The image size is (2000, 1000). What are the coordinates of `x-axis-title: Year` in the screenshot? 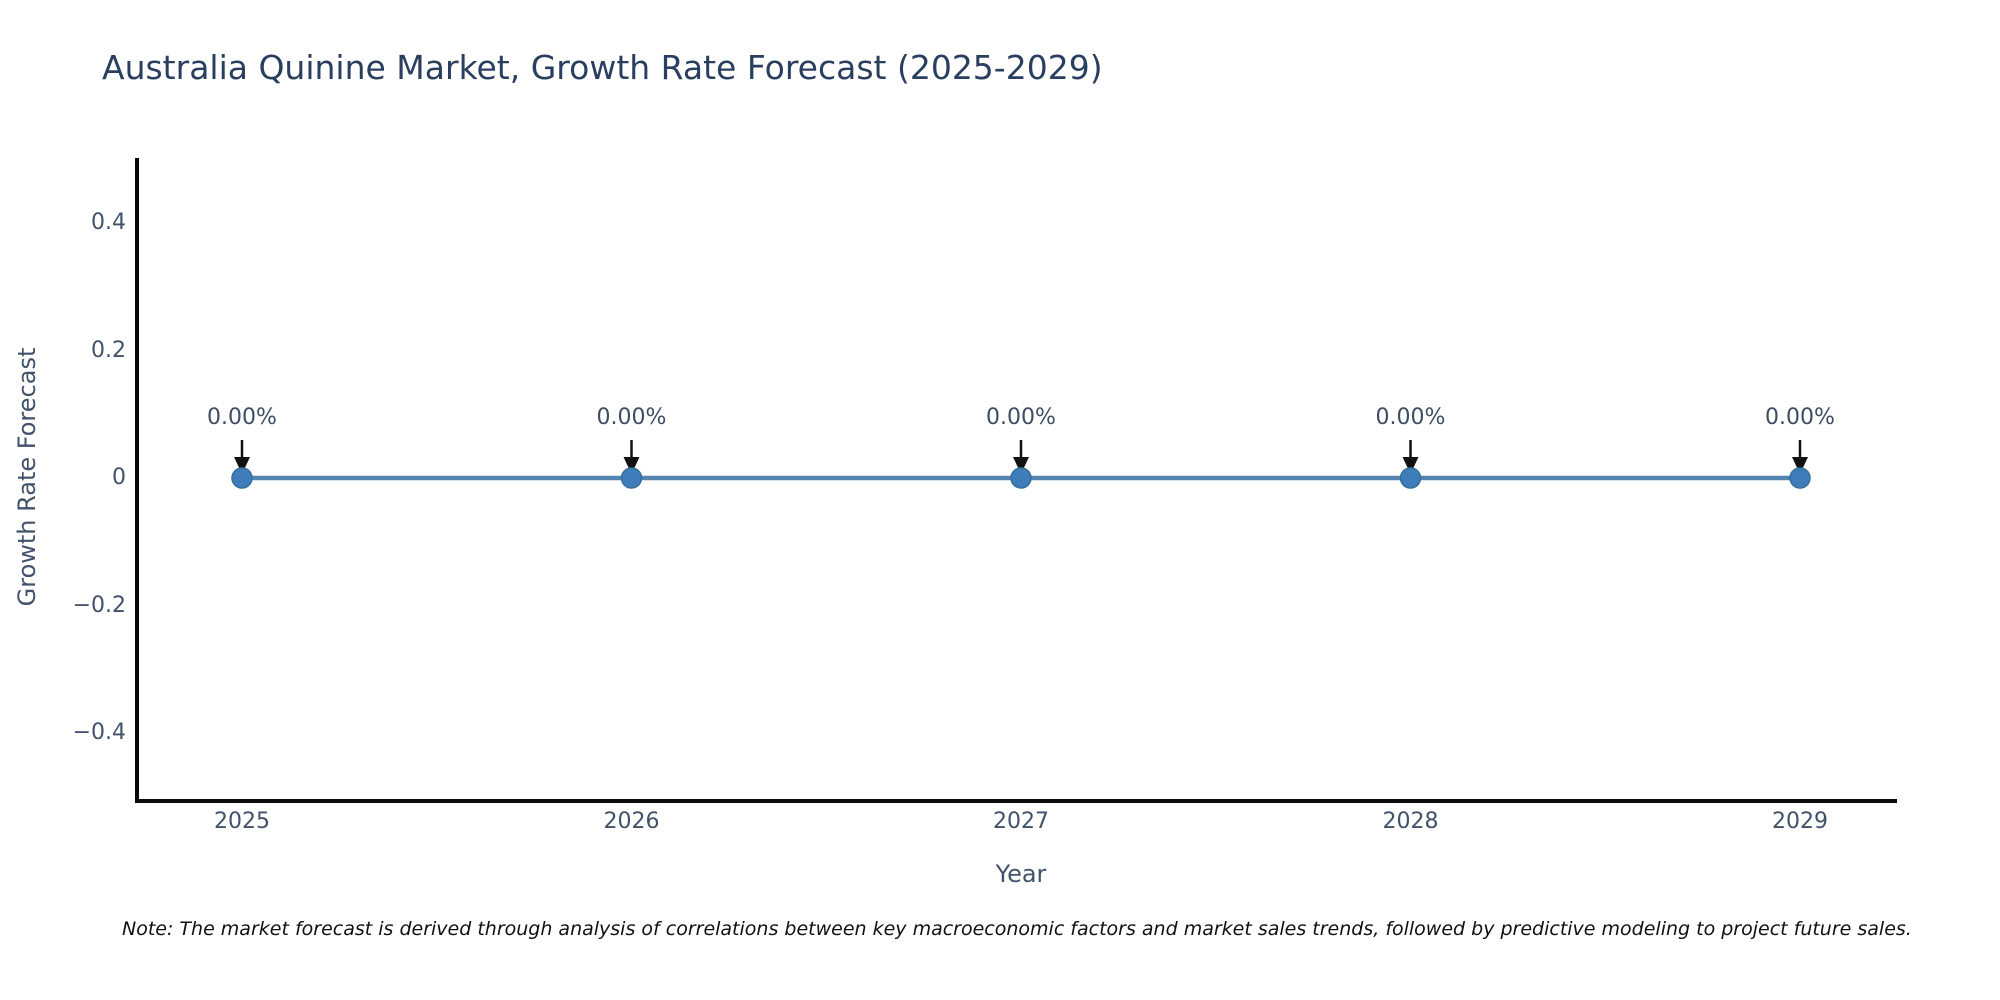 It's located at (1021, 874).